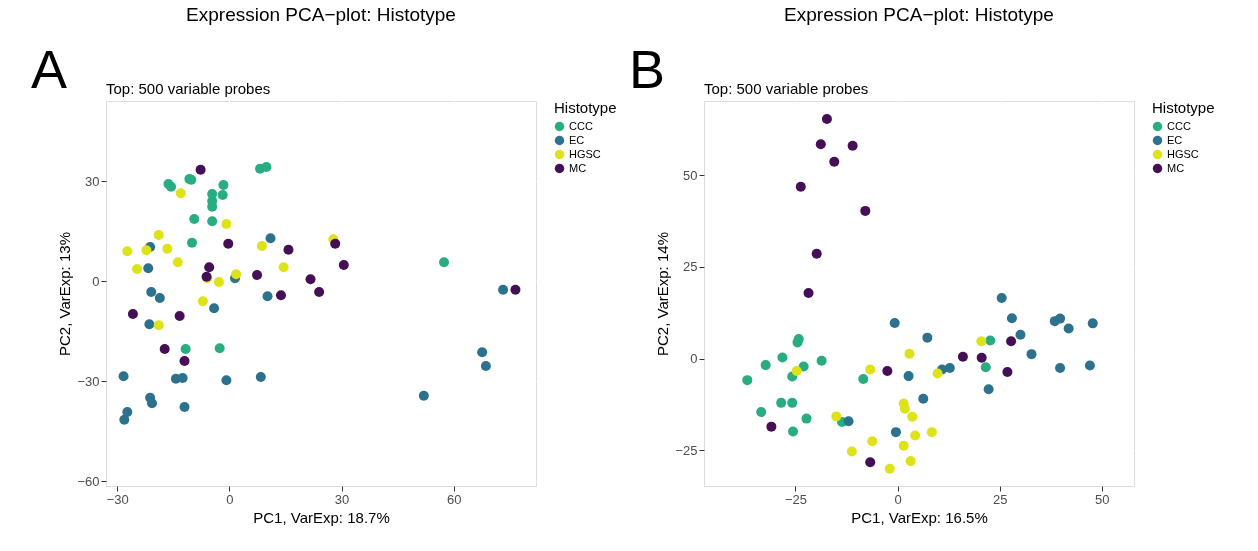  Describe the element at coordinates (49, 69) in the screenshot. I see `text: A` at that location.